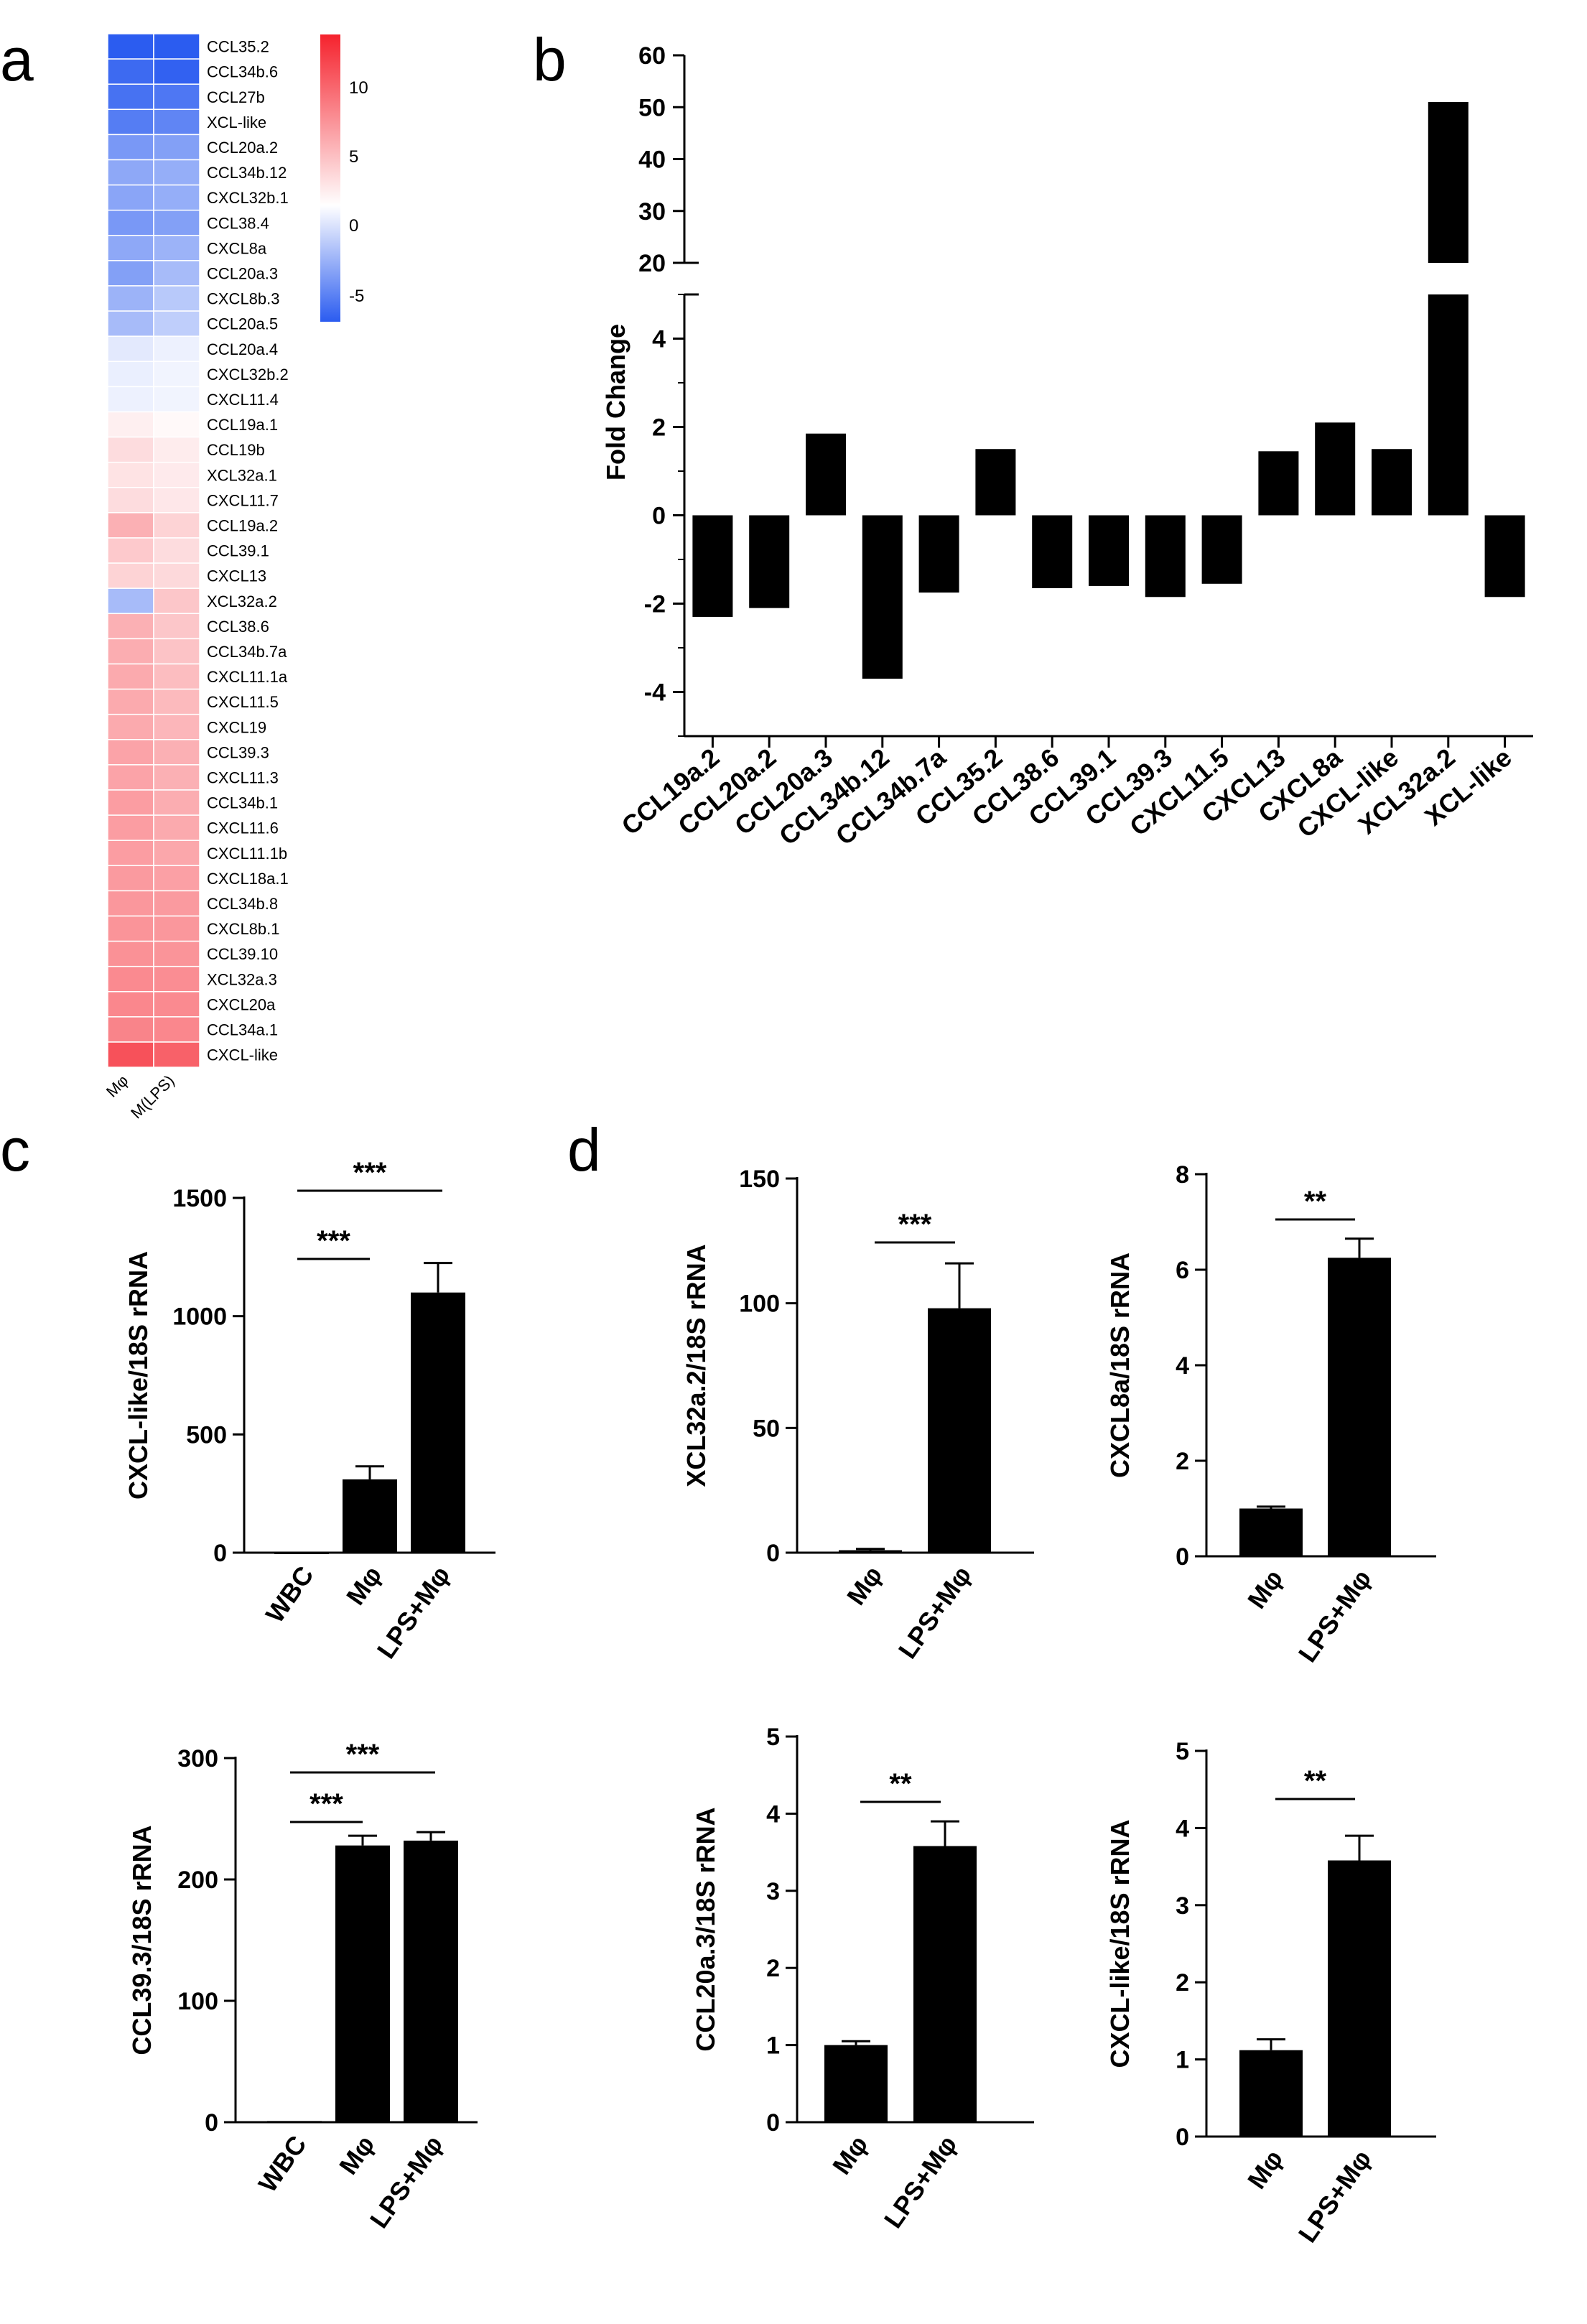 The width and height of the screenshot is (1587, 2324). Describe the element at coordinates (242, 954) in the screenshot. I see `heatmap-row-label: CCL39.10` at that location.